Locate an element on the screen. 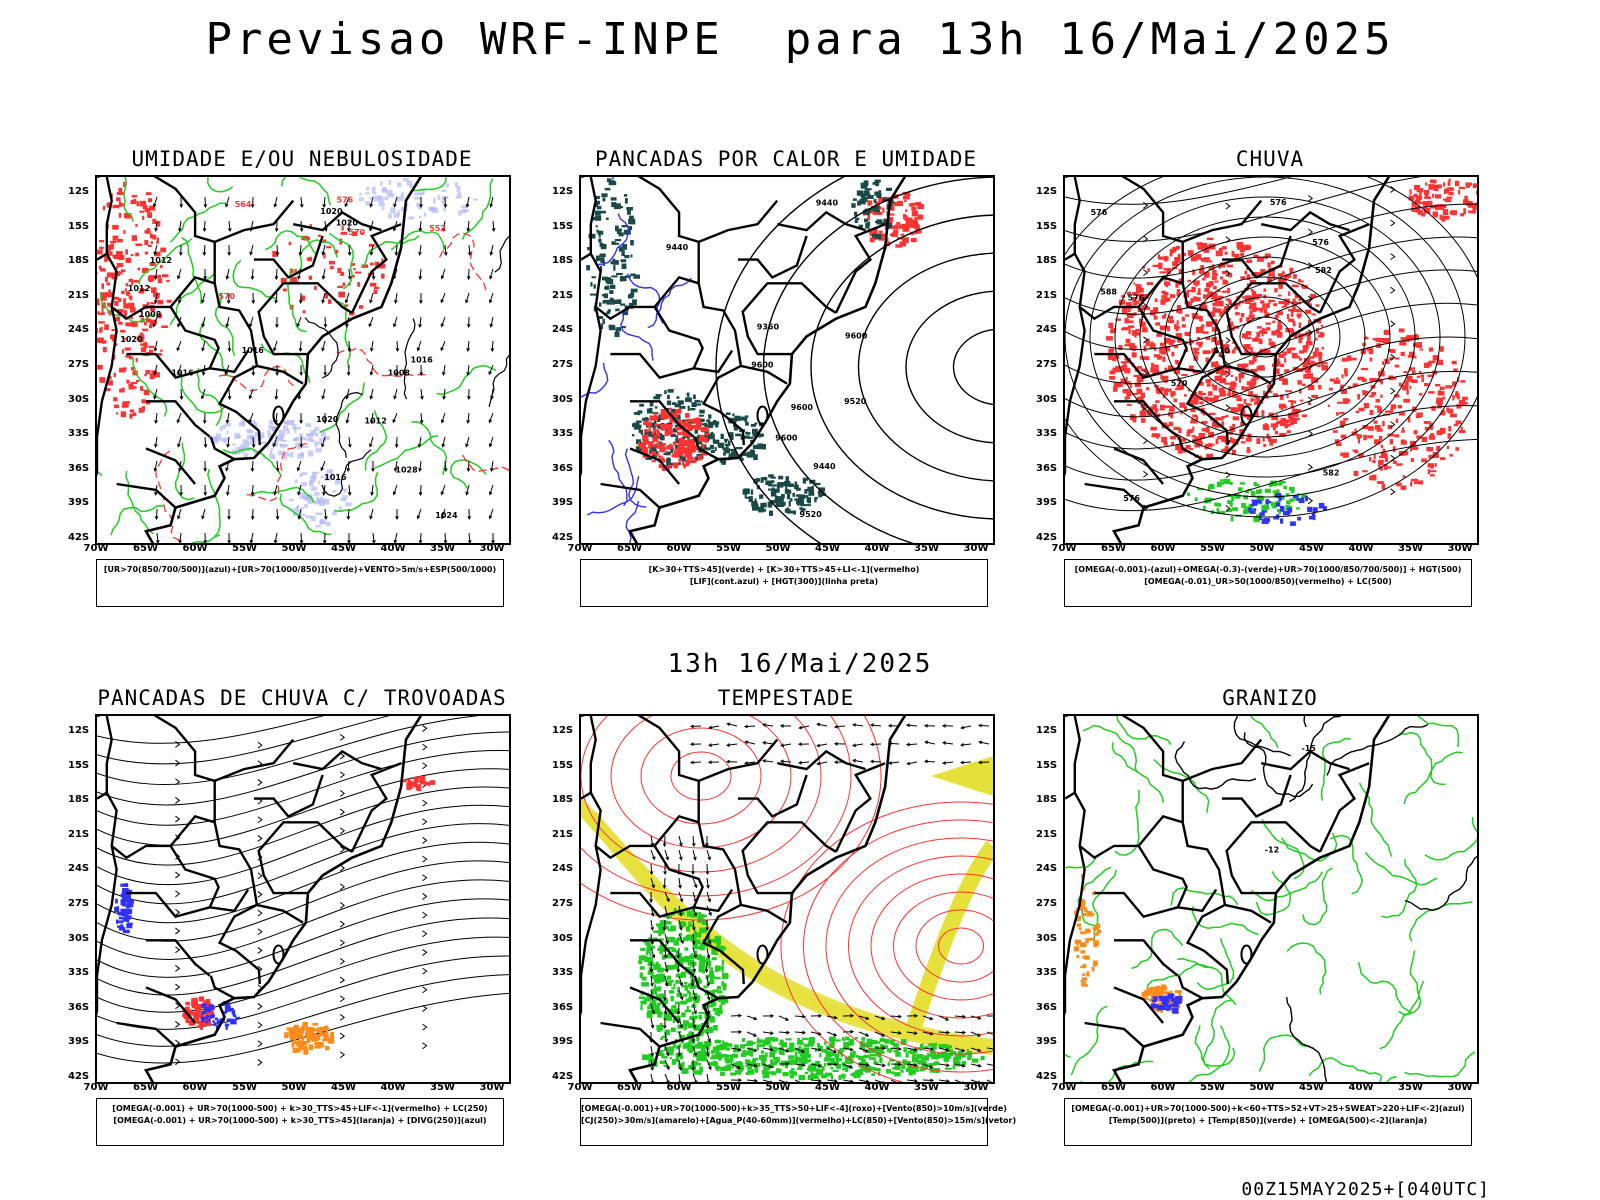 The height and width of the screenshot is (1200, 1600). lon-tick-label: 45W is located at coordinates (1311, 548).